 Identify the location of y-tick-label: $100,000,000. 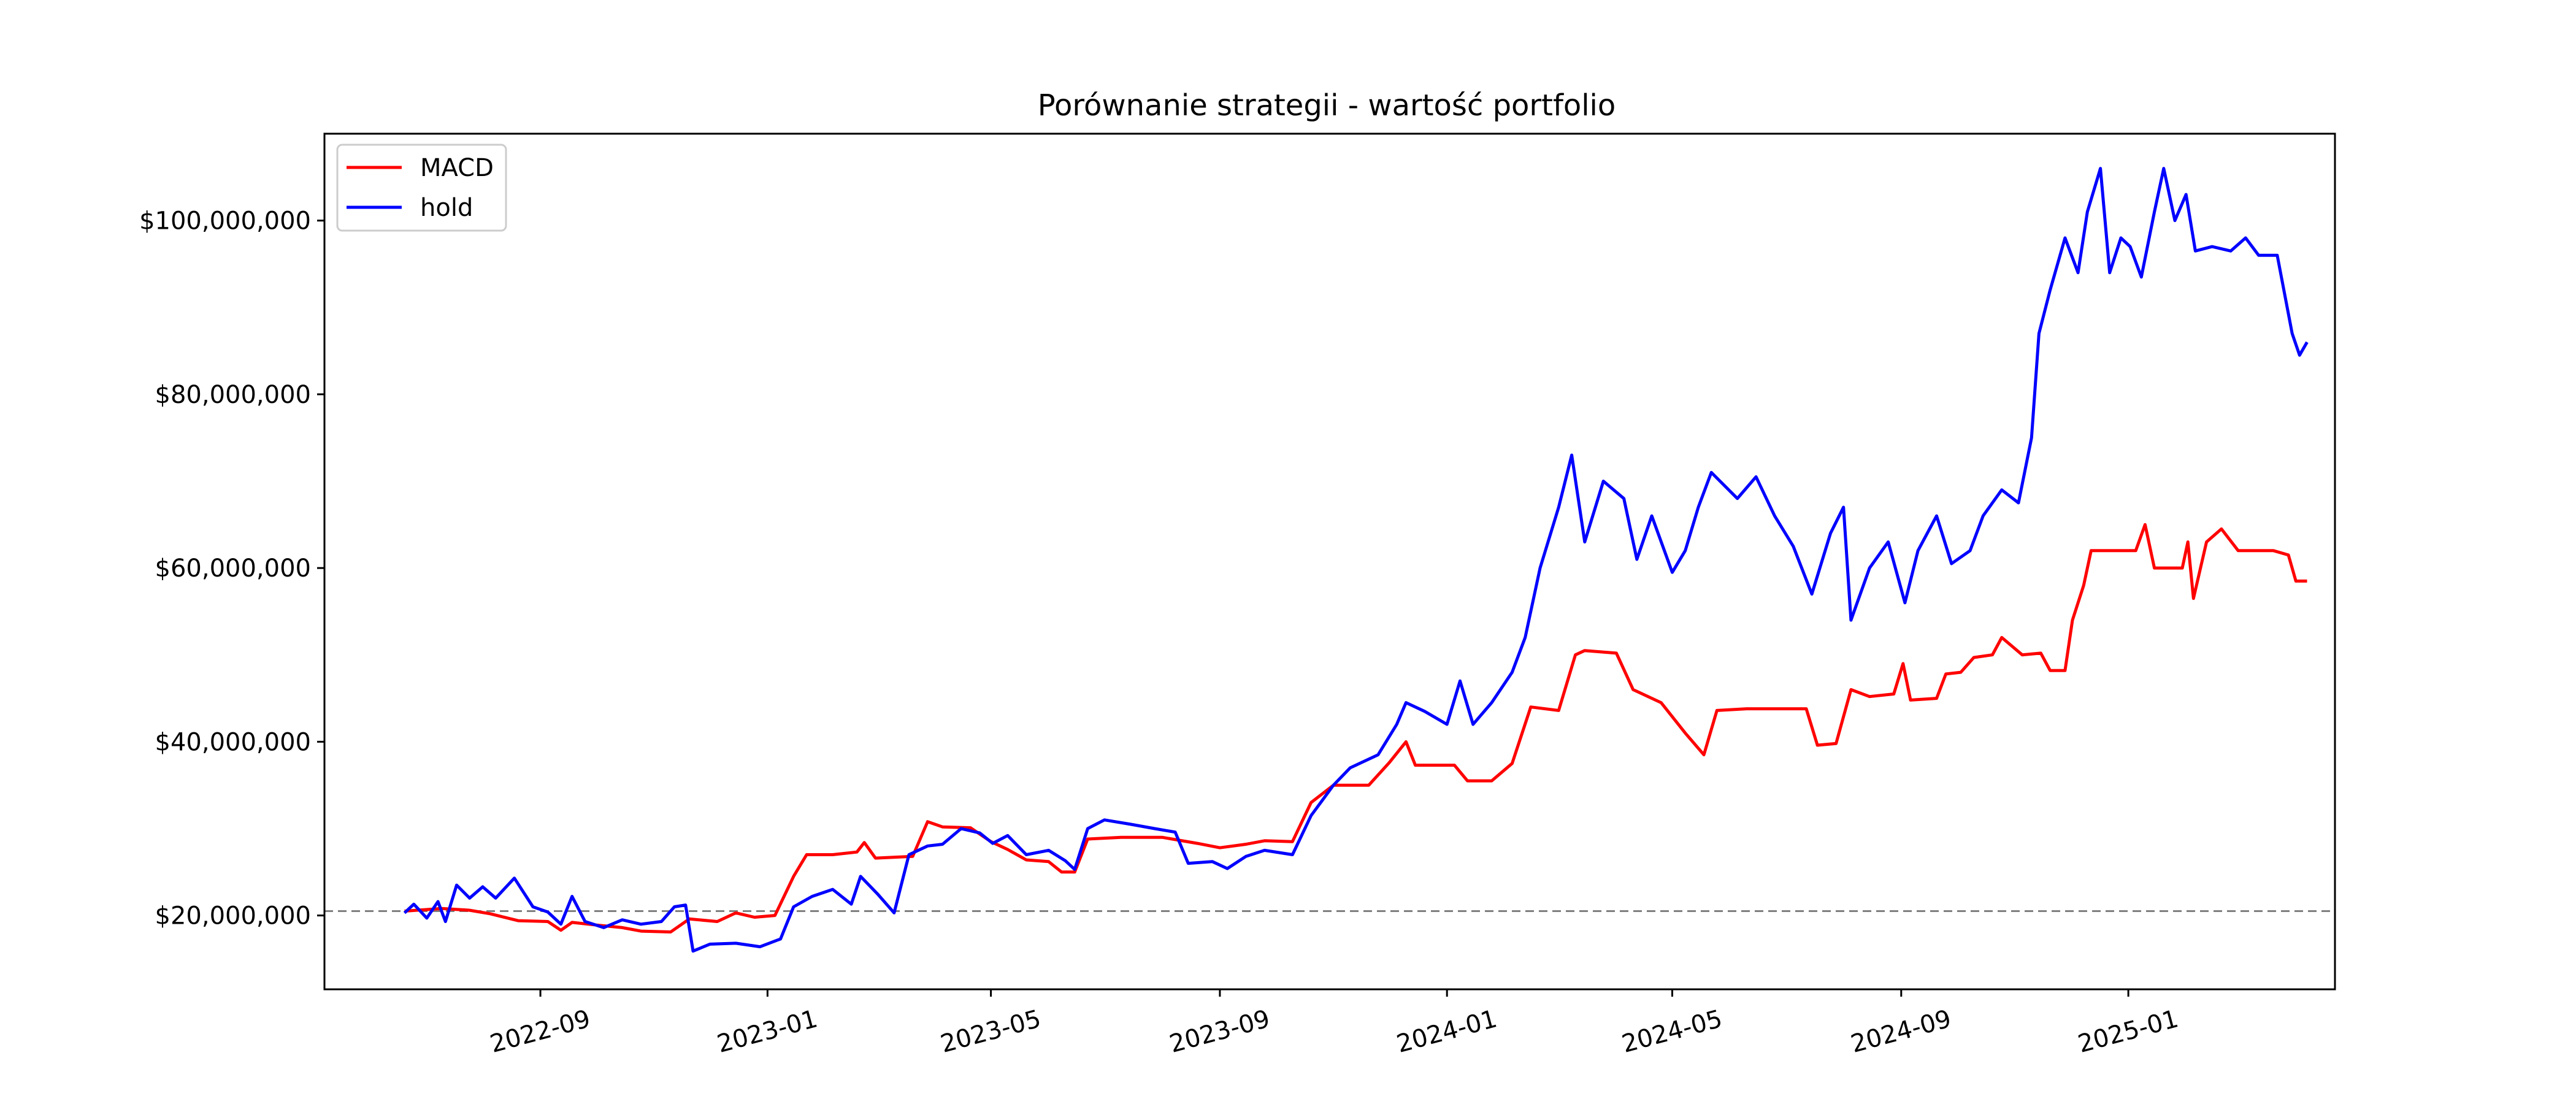
(225, 221).